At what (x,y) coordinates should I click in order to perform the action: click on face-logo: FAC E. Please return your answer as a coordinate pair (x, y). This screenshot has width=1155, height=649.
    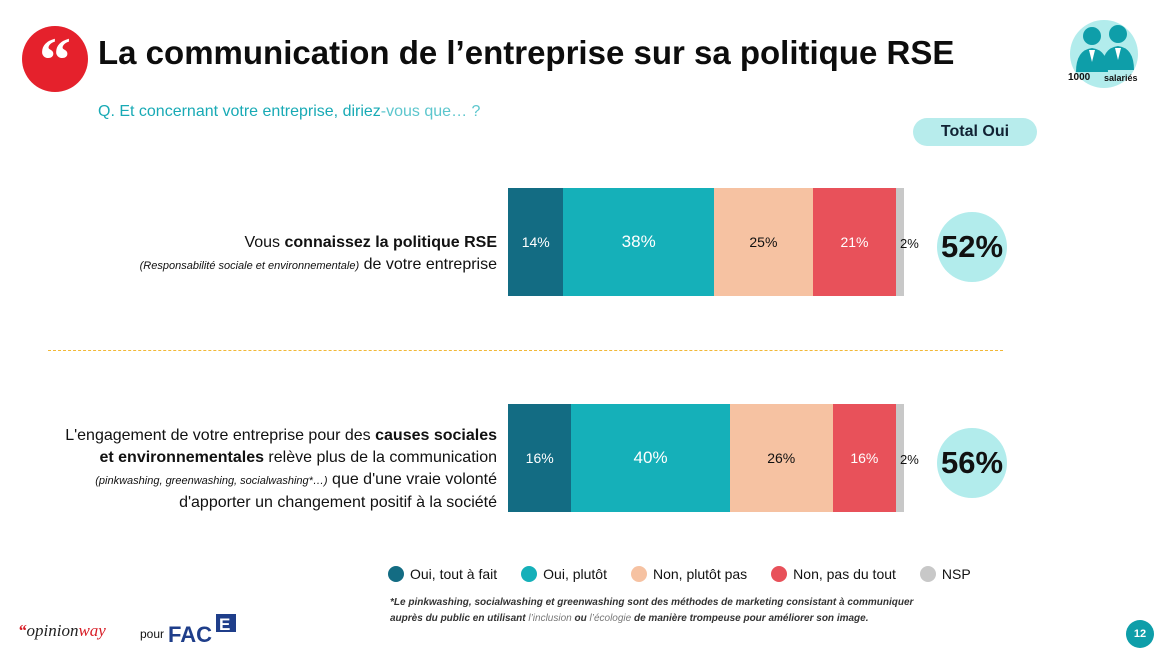
    Looking at the image, I should click on (202, 630).